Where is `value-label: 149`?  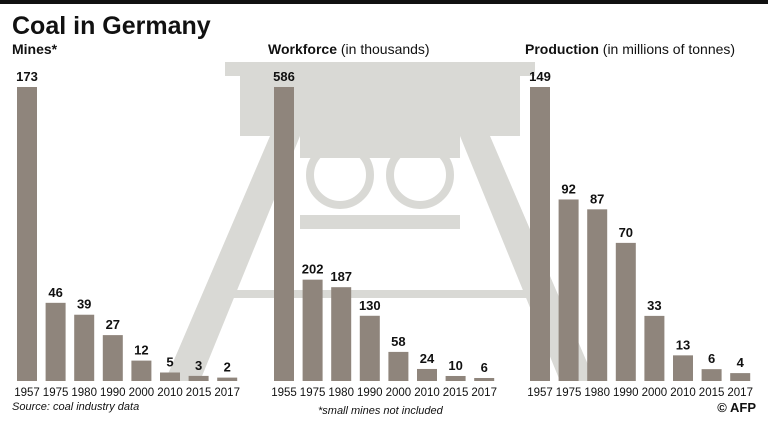
value-label: 149 is located at coordinates (540, 76).